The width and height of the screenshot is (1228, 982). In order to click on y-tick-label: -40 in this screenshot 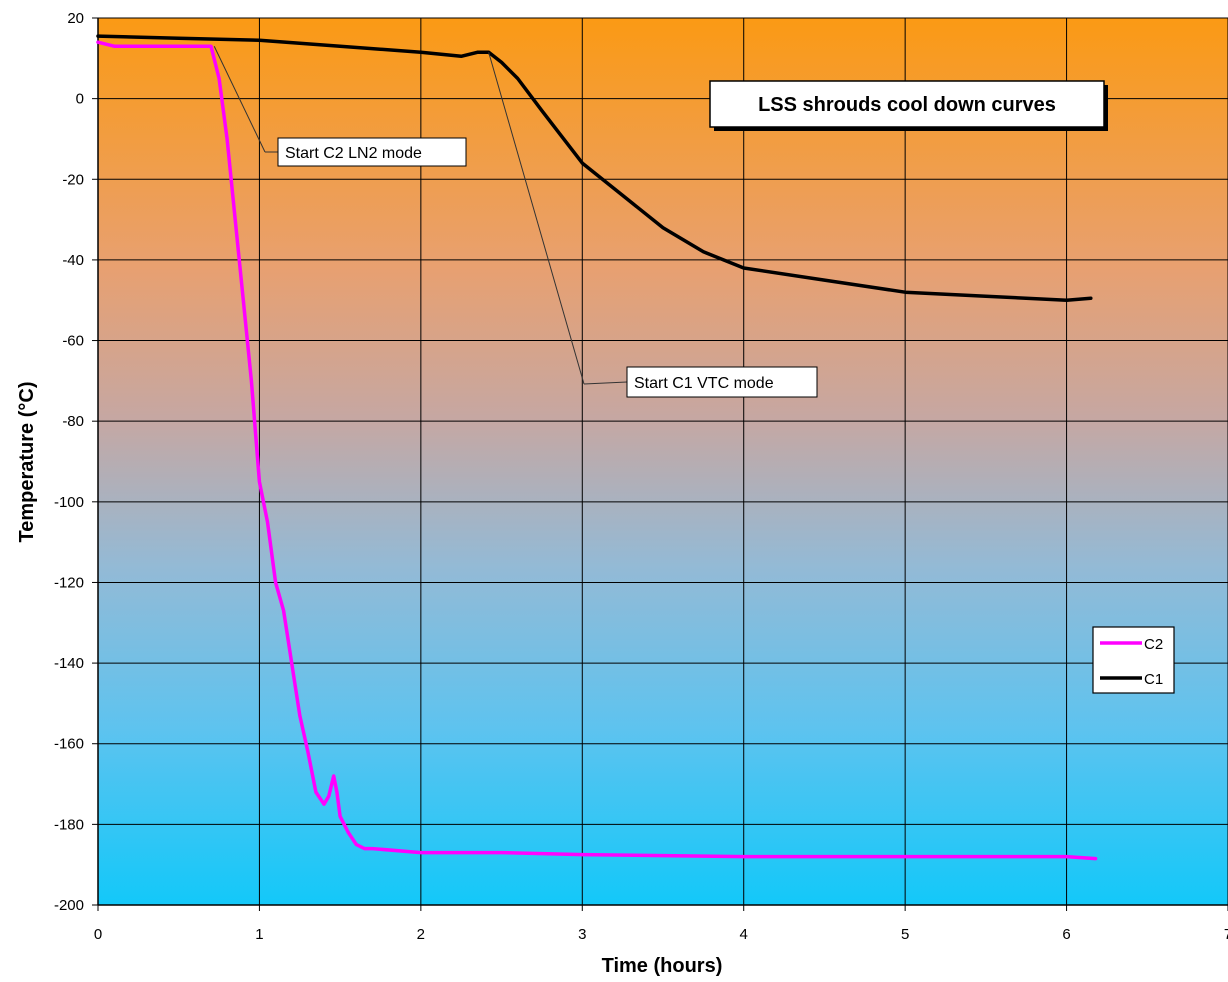, I will do `click(73, 260)`.